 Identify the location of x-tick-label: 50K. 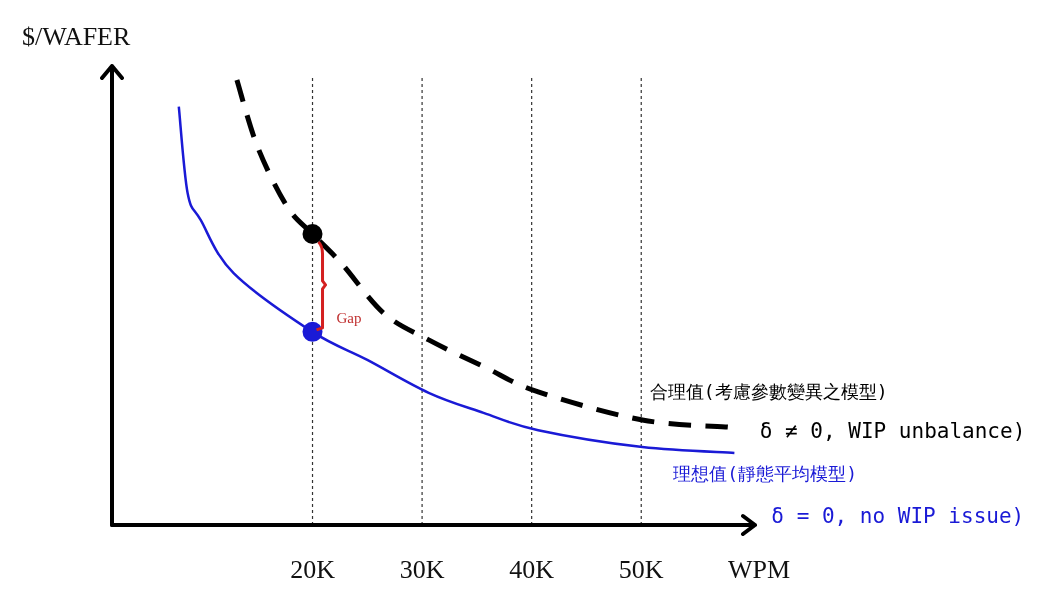
(641, 569).